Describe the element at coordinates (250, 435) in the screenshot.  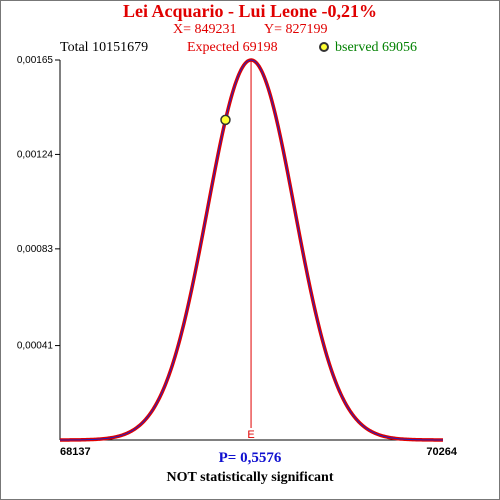
I see `expected-marker-label: E` at that location.